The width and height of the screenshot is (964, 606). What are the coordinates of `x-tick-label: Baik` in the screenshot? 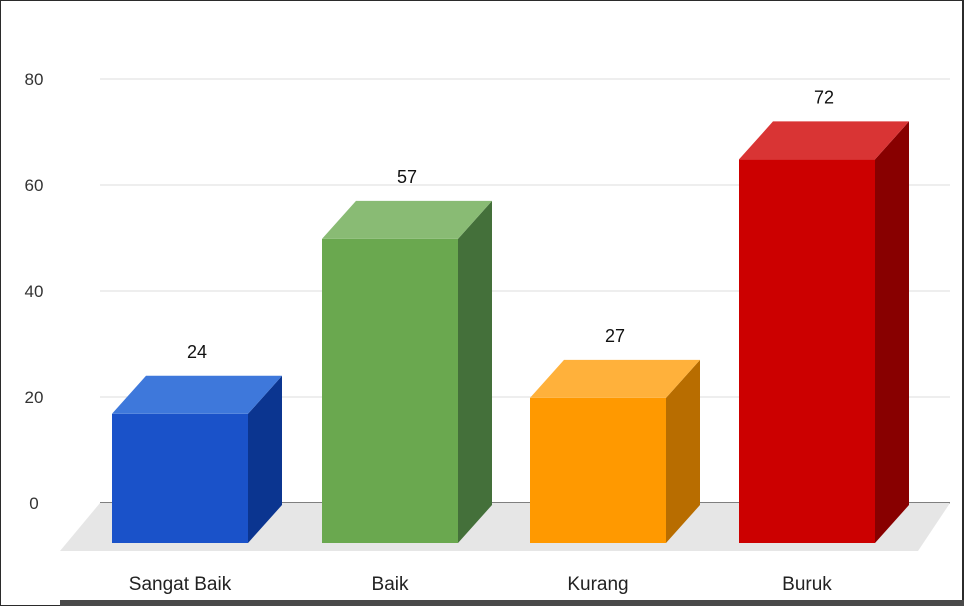 It's located at (390, 584).